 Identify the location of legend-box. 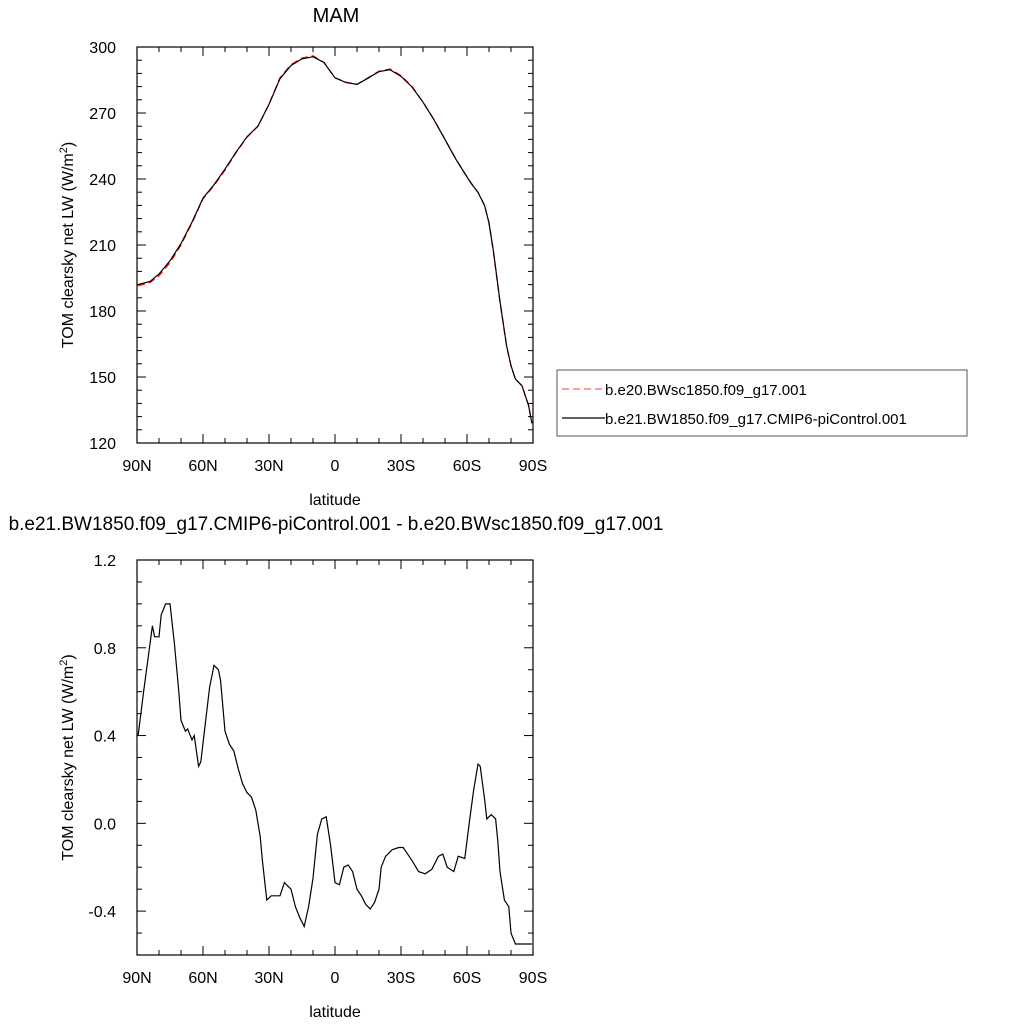
(762, 403).